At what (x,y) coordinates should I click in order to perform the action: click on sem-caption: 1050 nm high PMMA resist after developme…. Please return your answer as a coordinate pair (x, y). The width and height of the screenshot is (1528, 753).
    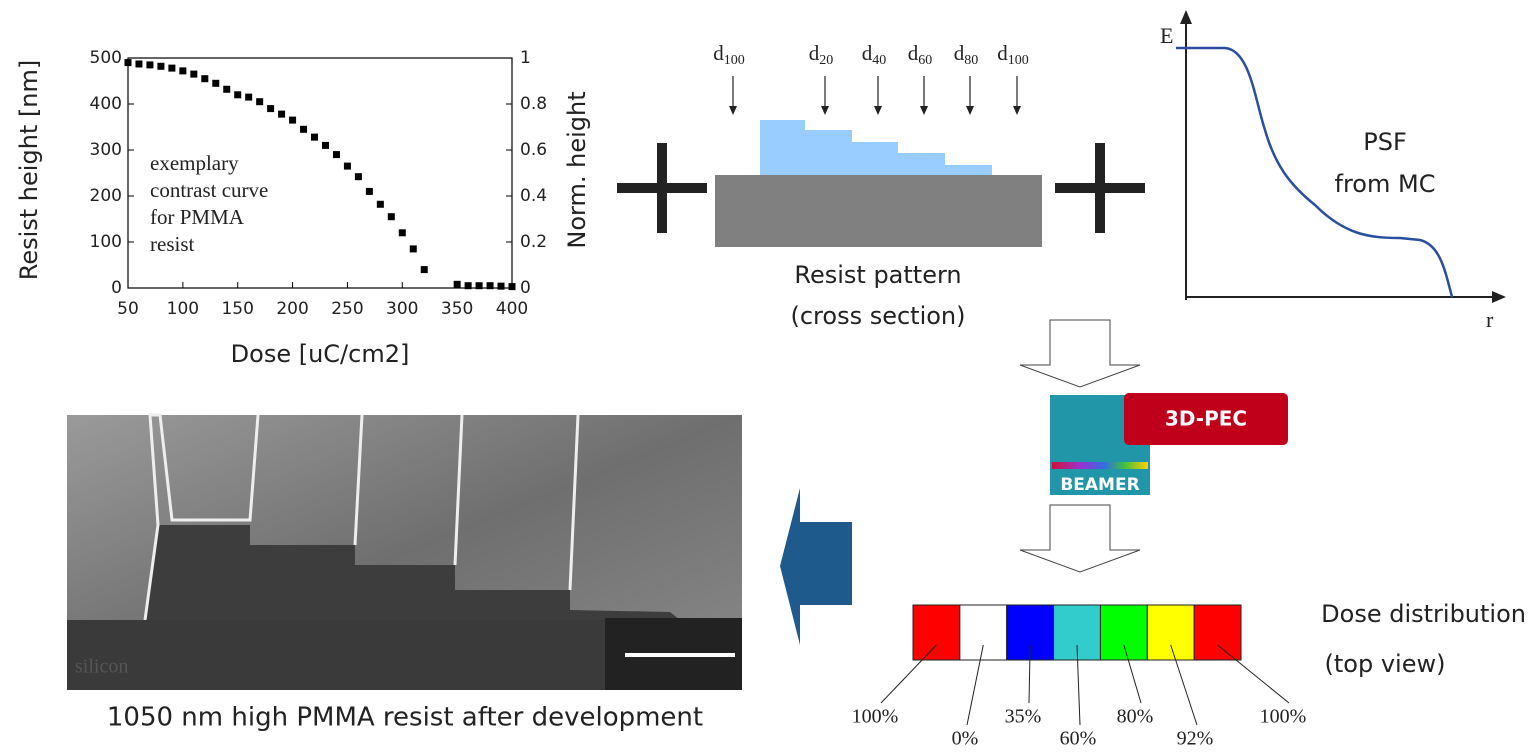
    Looking at the image, I should click on (405, 718).